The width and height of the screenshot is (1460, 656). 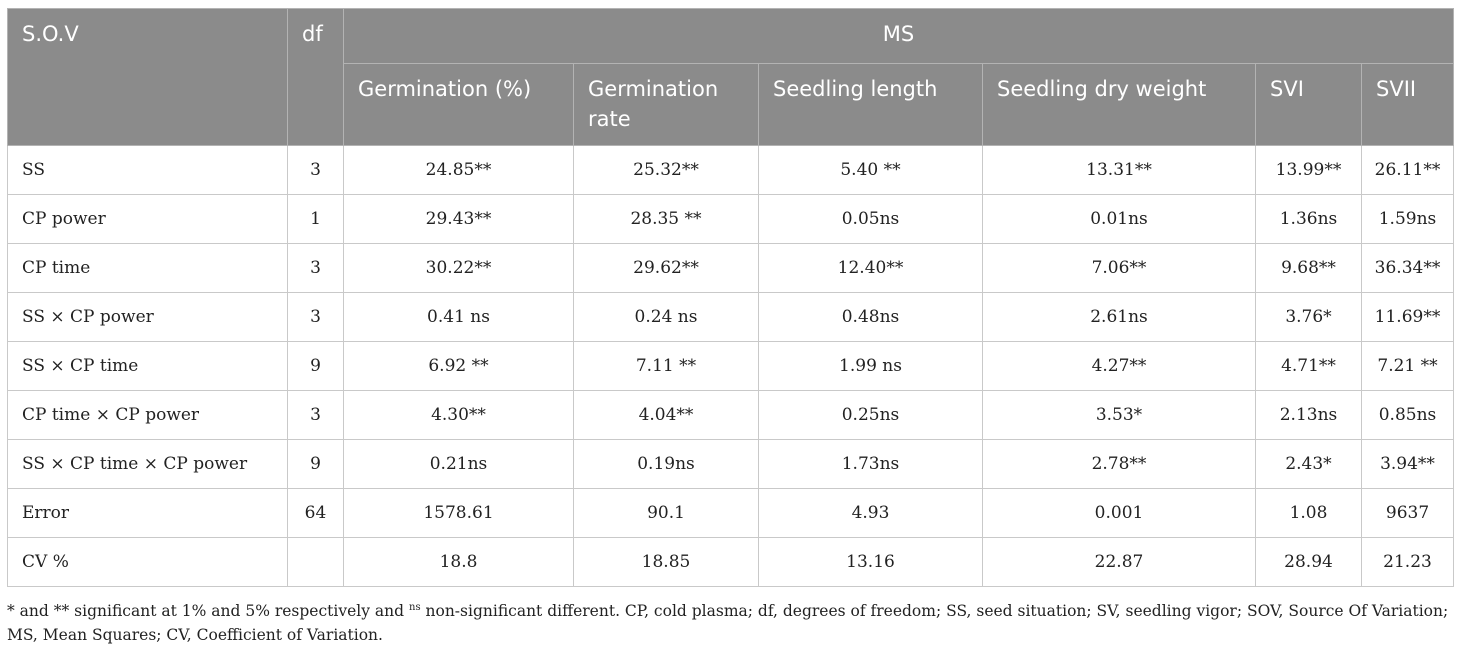 What do you see at coordinates (415, 607) in the screenshot?
I see `footnote-ns-superscript: ns` at bounding box center [415, 607].